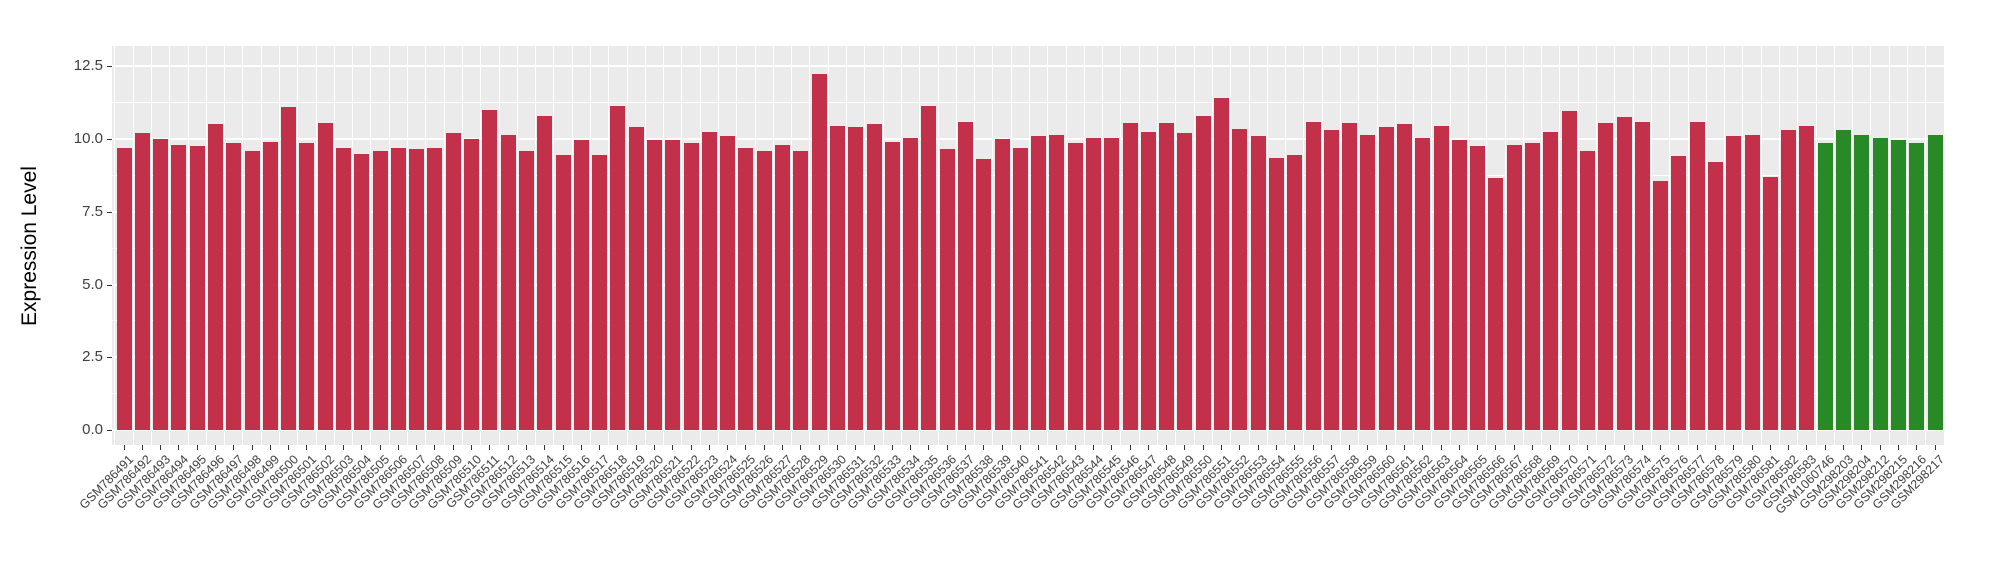 The image size is (2000, 580). I want to click on bar-GSM786540, so click(1020, 288).